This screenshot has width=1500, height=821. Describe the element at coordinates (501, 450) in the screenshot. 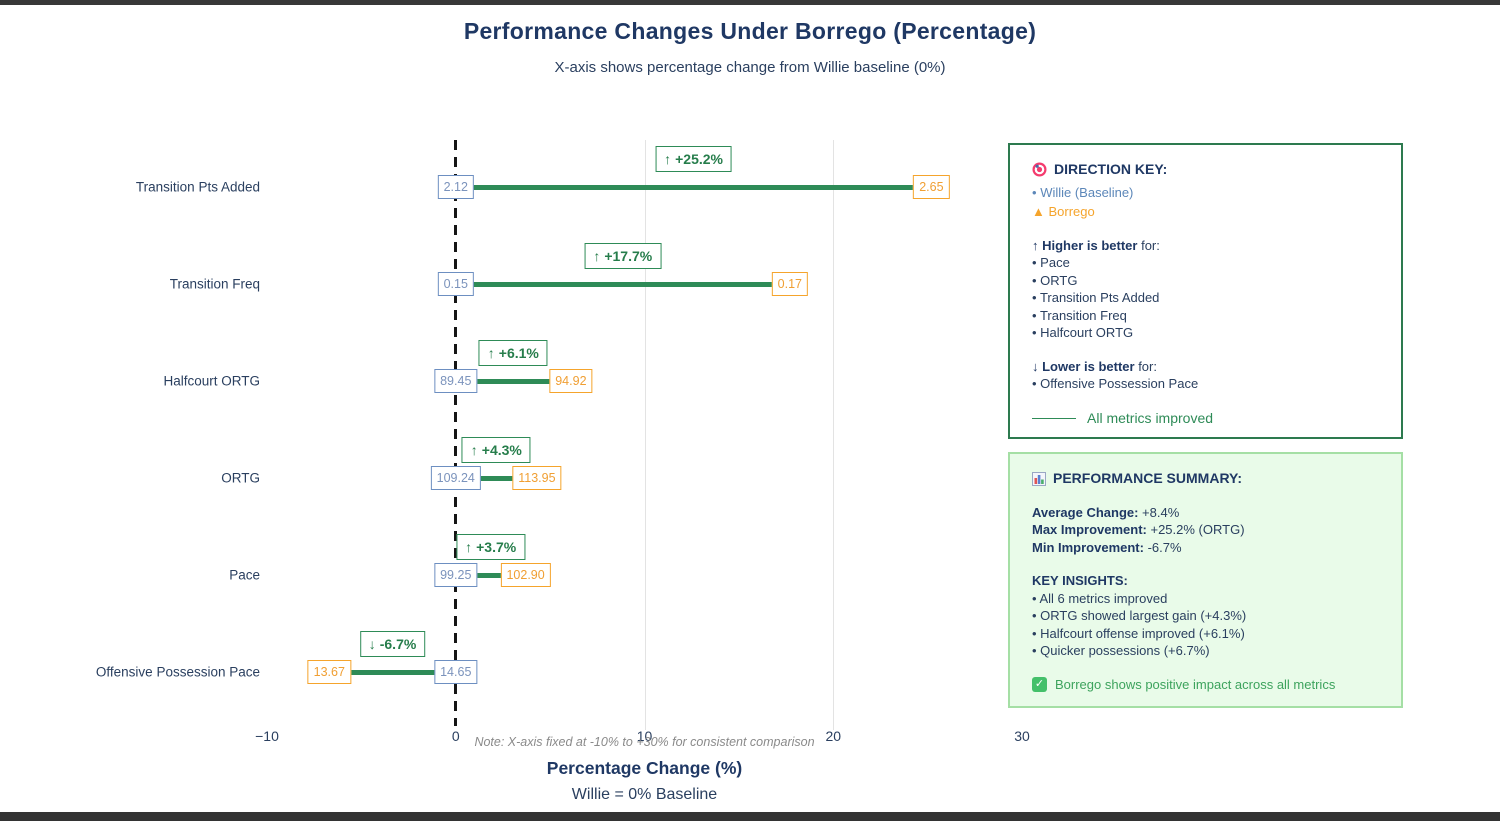

I see `pct-change-value: +4.3%` at that location.